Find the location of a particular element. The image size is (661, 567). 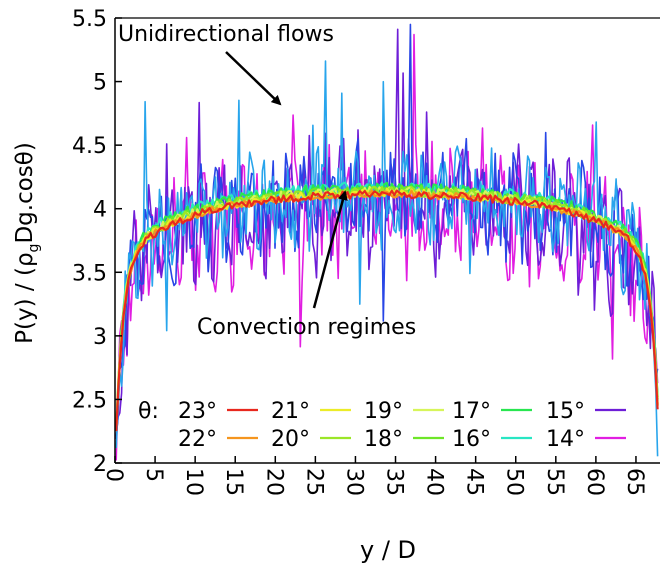

legend-label: 15° is located at coordinates (565, 411).